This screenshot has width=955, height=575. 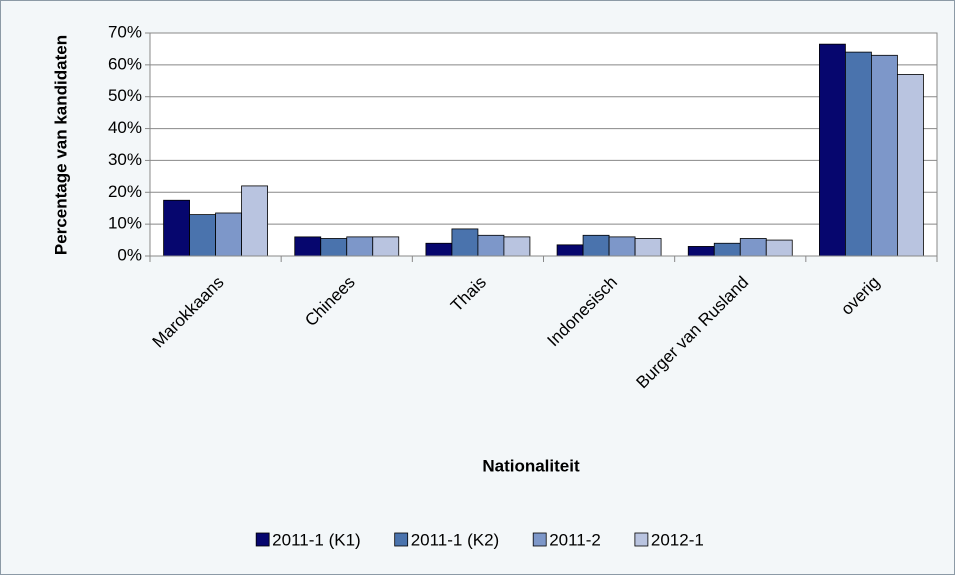 I want to click on x-axis-title: Nationaliteit, so click(x=531, y=465).